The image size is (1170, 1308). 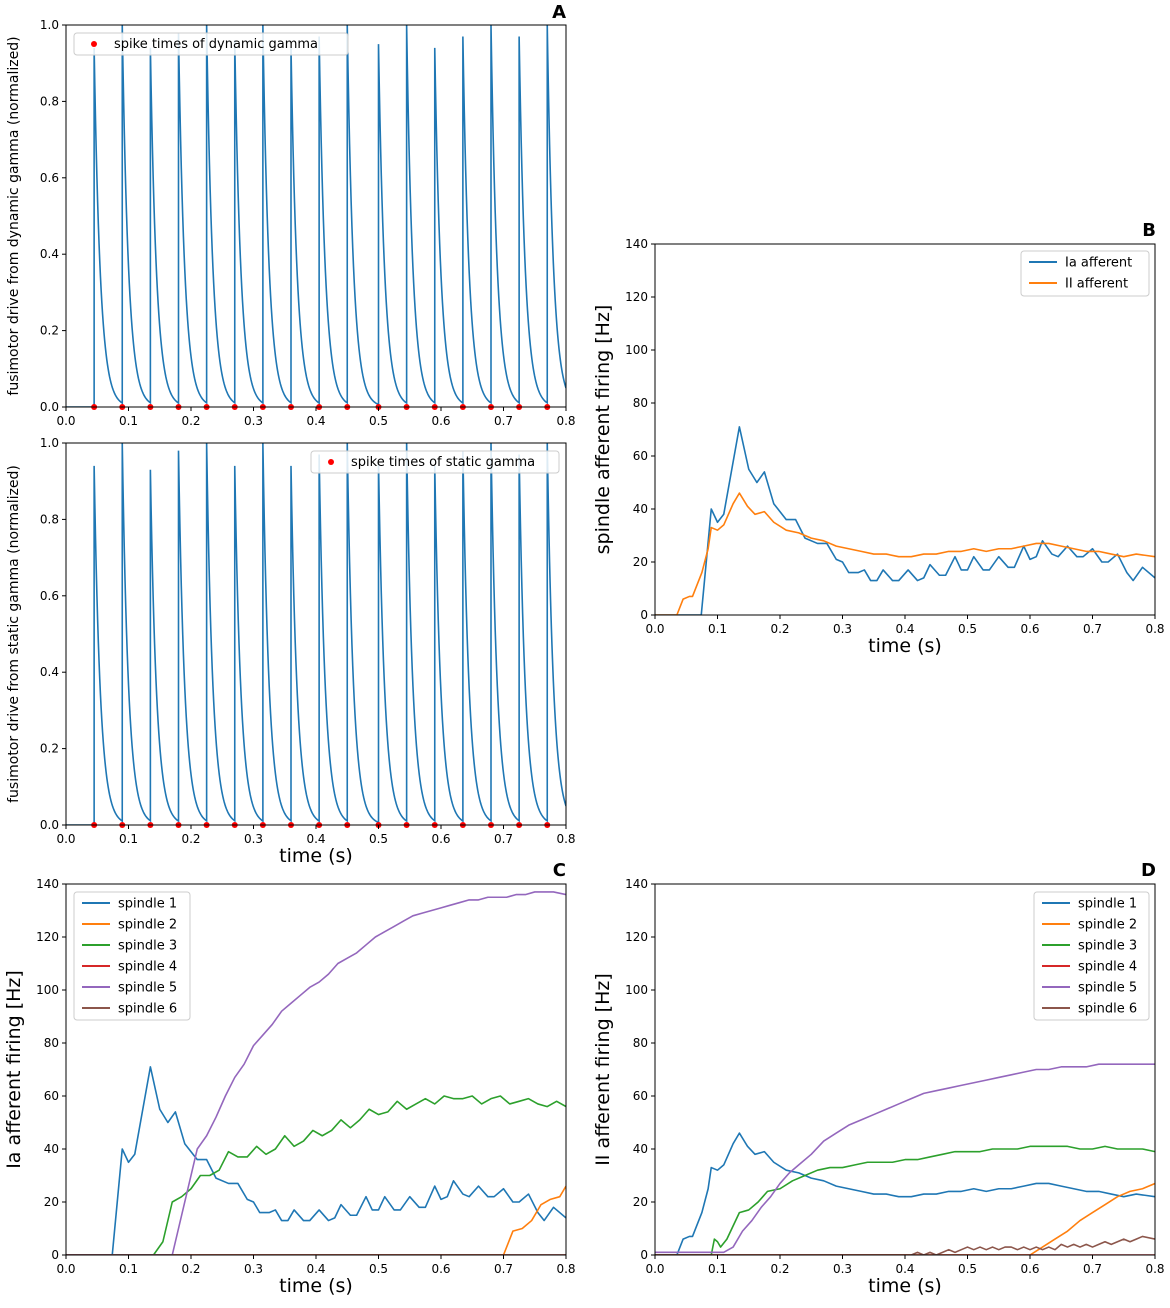 I want to click on legend-label: spindle 5, so click(x=1107, y=988).